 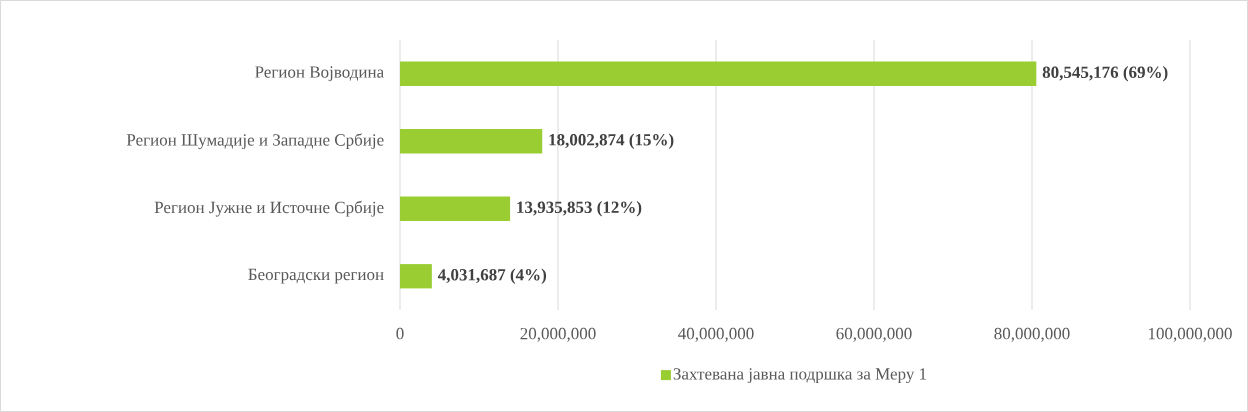 What do you see at coordinates (316, 276) in the screenshot?
I see `y-tick-label: Београдски регион` at bounding box center [316, 276].